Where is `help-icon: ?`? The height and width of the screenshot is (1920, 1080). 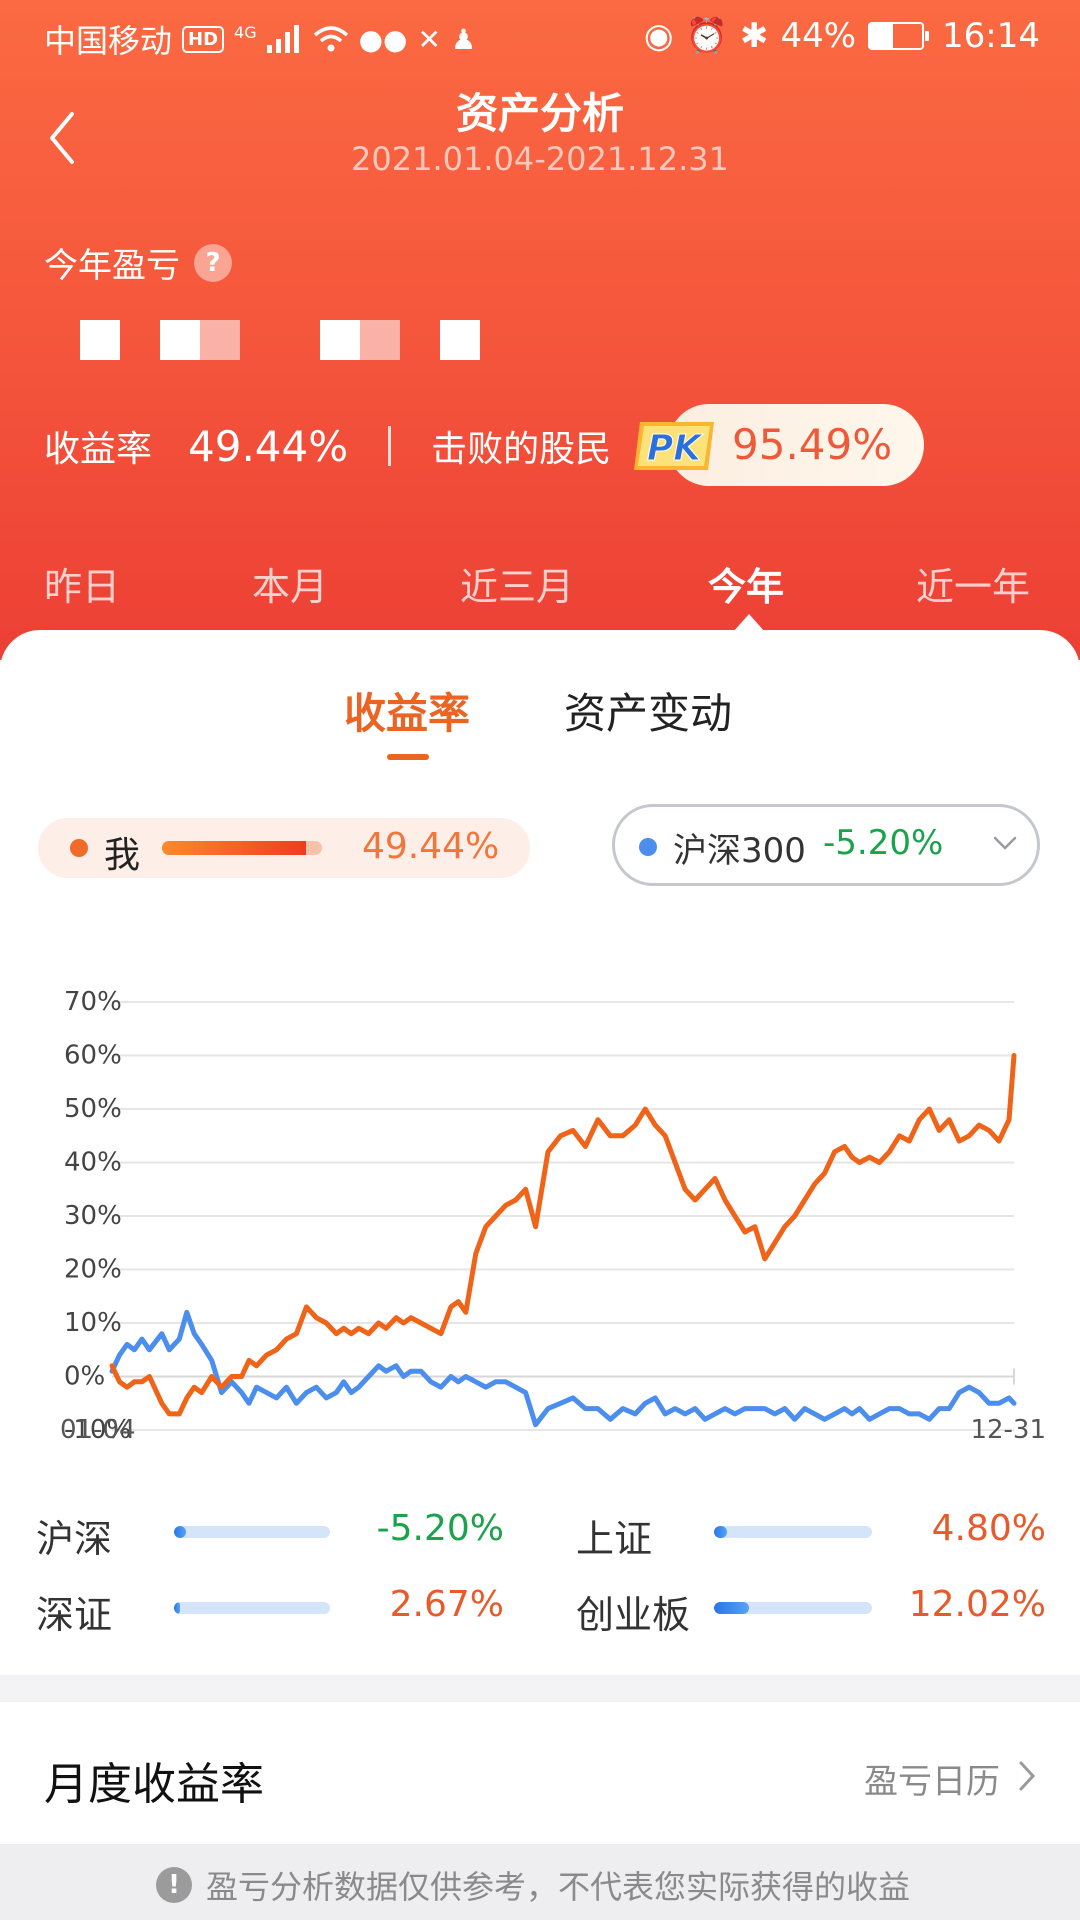 help-icon: ? is located at coordinates (213, 262).